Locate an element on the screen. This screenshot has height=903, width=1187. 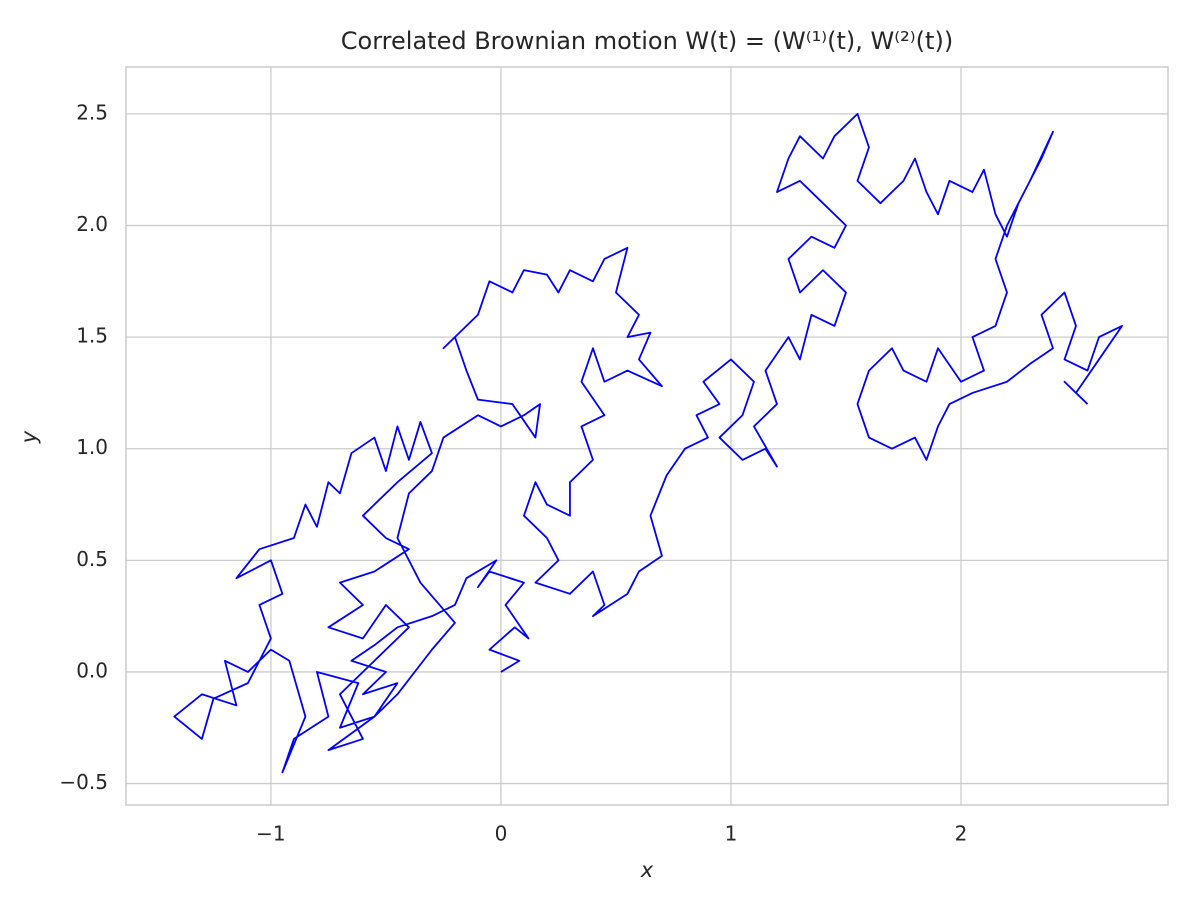
y-tick-label: 2.0 is located at coordinates (92, 224).